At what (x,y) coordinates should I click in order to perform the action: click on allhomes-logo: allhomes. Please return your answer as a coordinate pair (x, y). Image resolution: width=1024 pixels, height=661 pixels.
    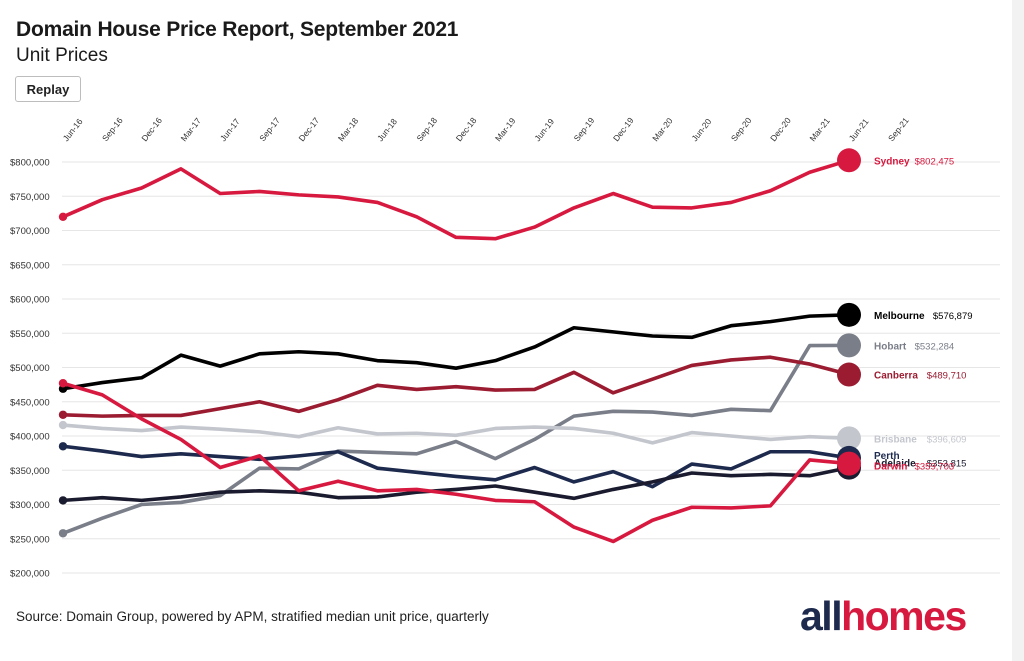
    Looking at the image, I should click on (883, 616).